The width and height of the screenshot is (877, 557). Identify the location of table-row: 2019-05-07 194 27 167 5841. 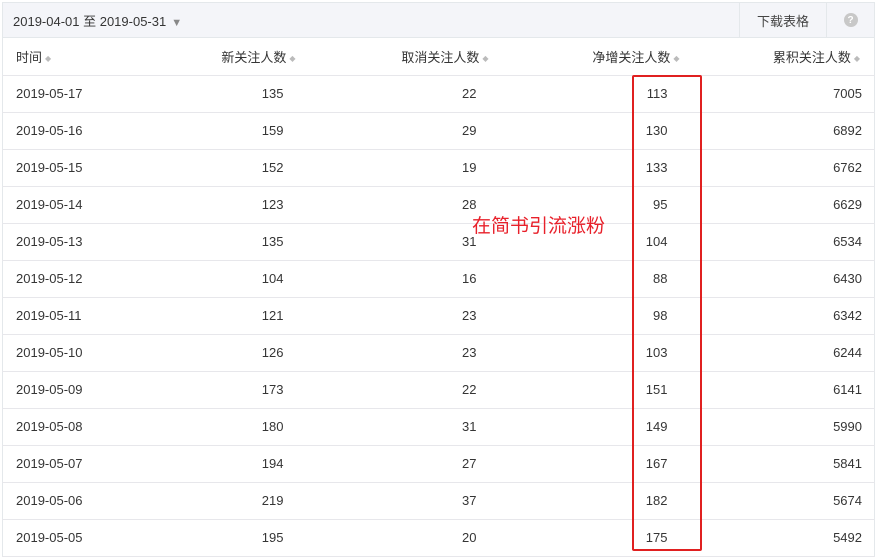
(438, 464).